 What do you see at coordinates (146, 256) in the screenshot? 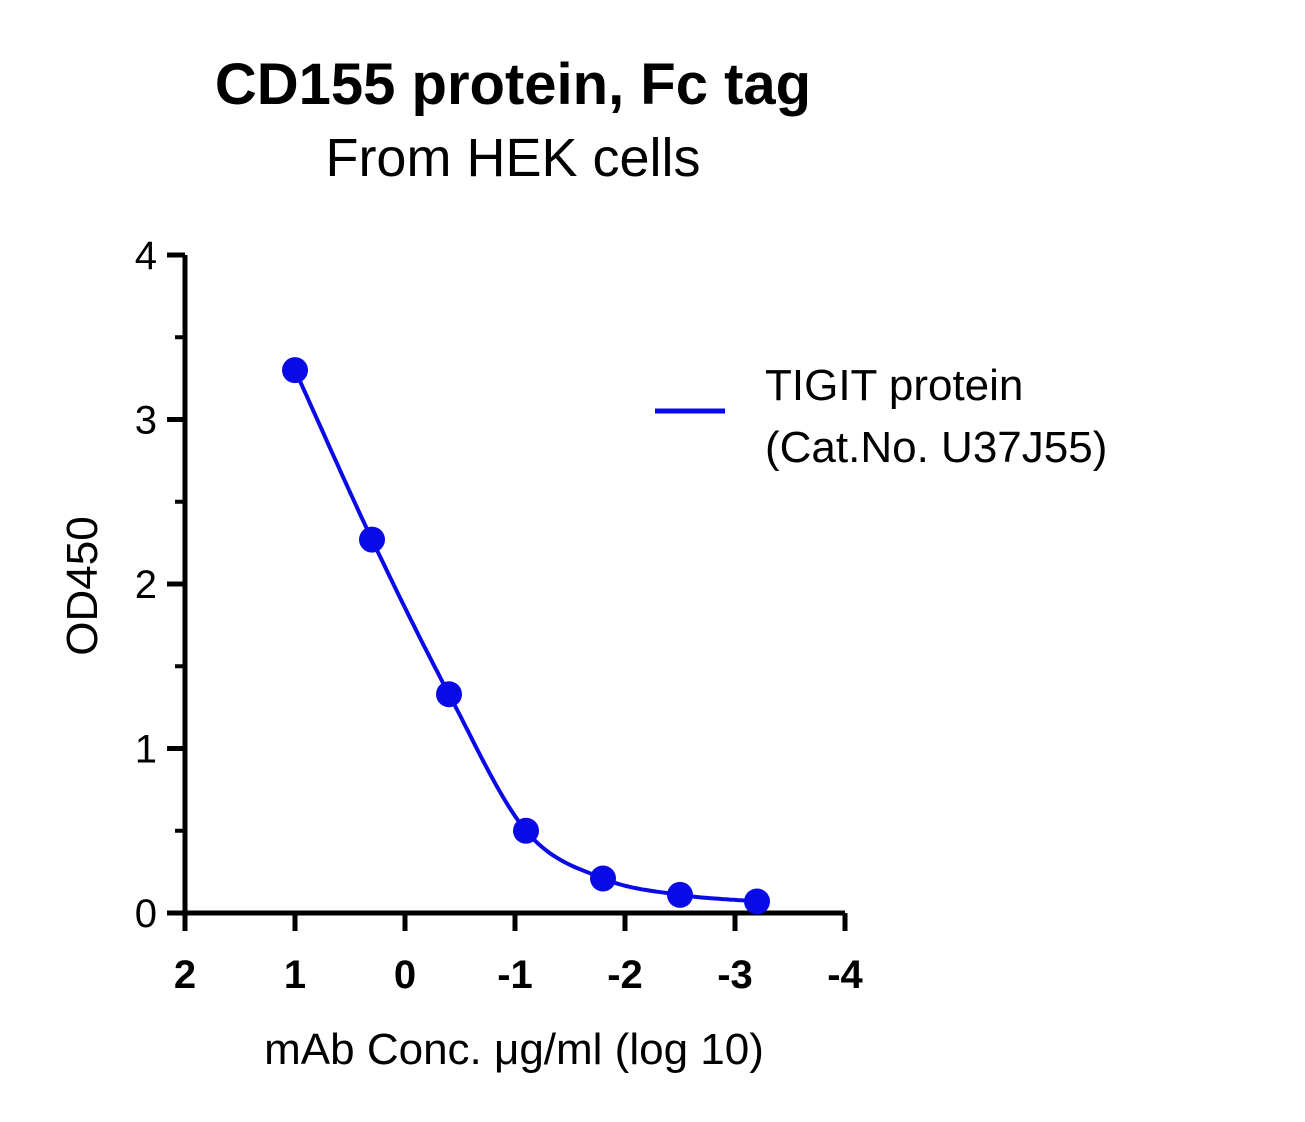
I see `y-tick-label: 4` at bounding box center [146, 256].